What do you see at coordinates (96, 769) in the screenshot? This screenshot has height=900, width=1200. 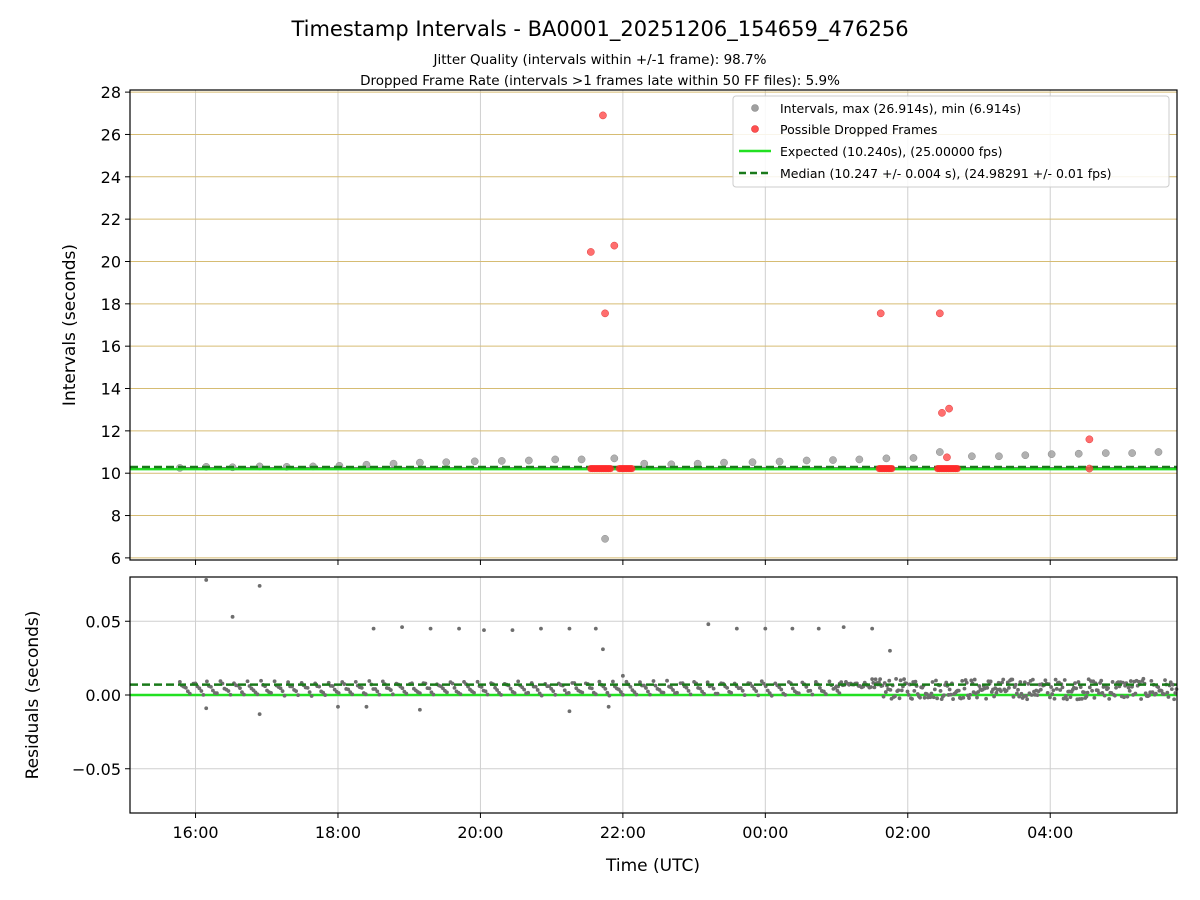 I see `residuals-y-tick-label-0: −0.05` at bounding box center [96, 769].